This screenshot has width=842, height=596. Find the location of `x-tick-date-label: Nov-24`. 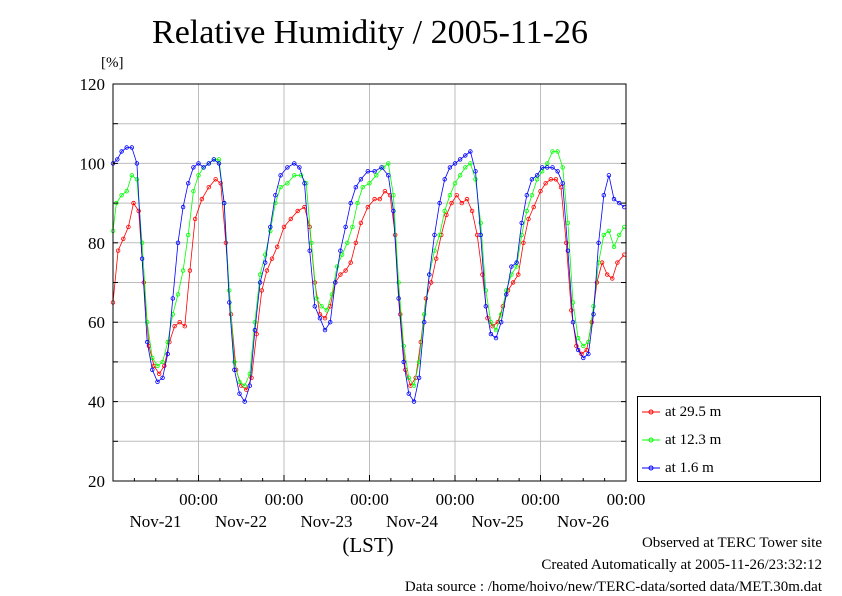

x-tick-date-label: Nov-24 is located at coordinates (412, 521).